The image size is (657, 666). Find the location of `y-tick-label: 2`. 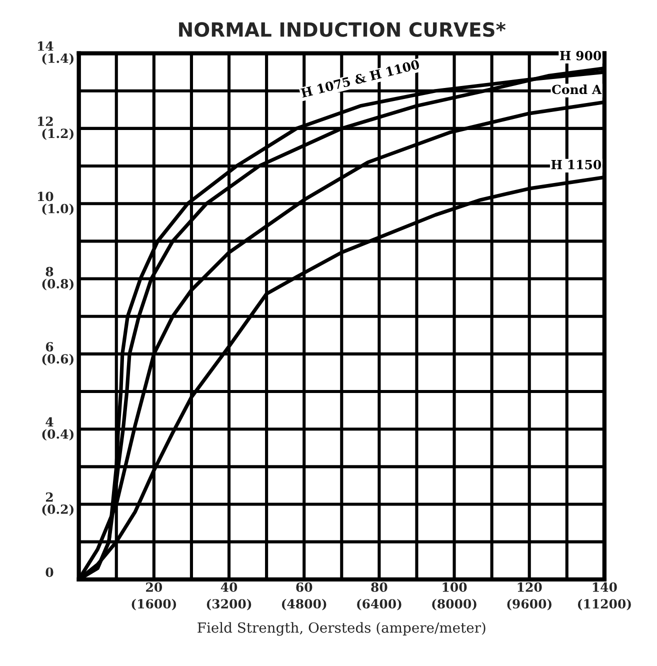

y-tick-label: 2 is located at coordinates (49, 497).